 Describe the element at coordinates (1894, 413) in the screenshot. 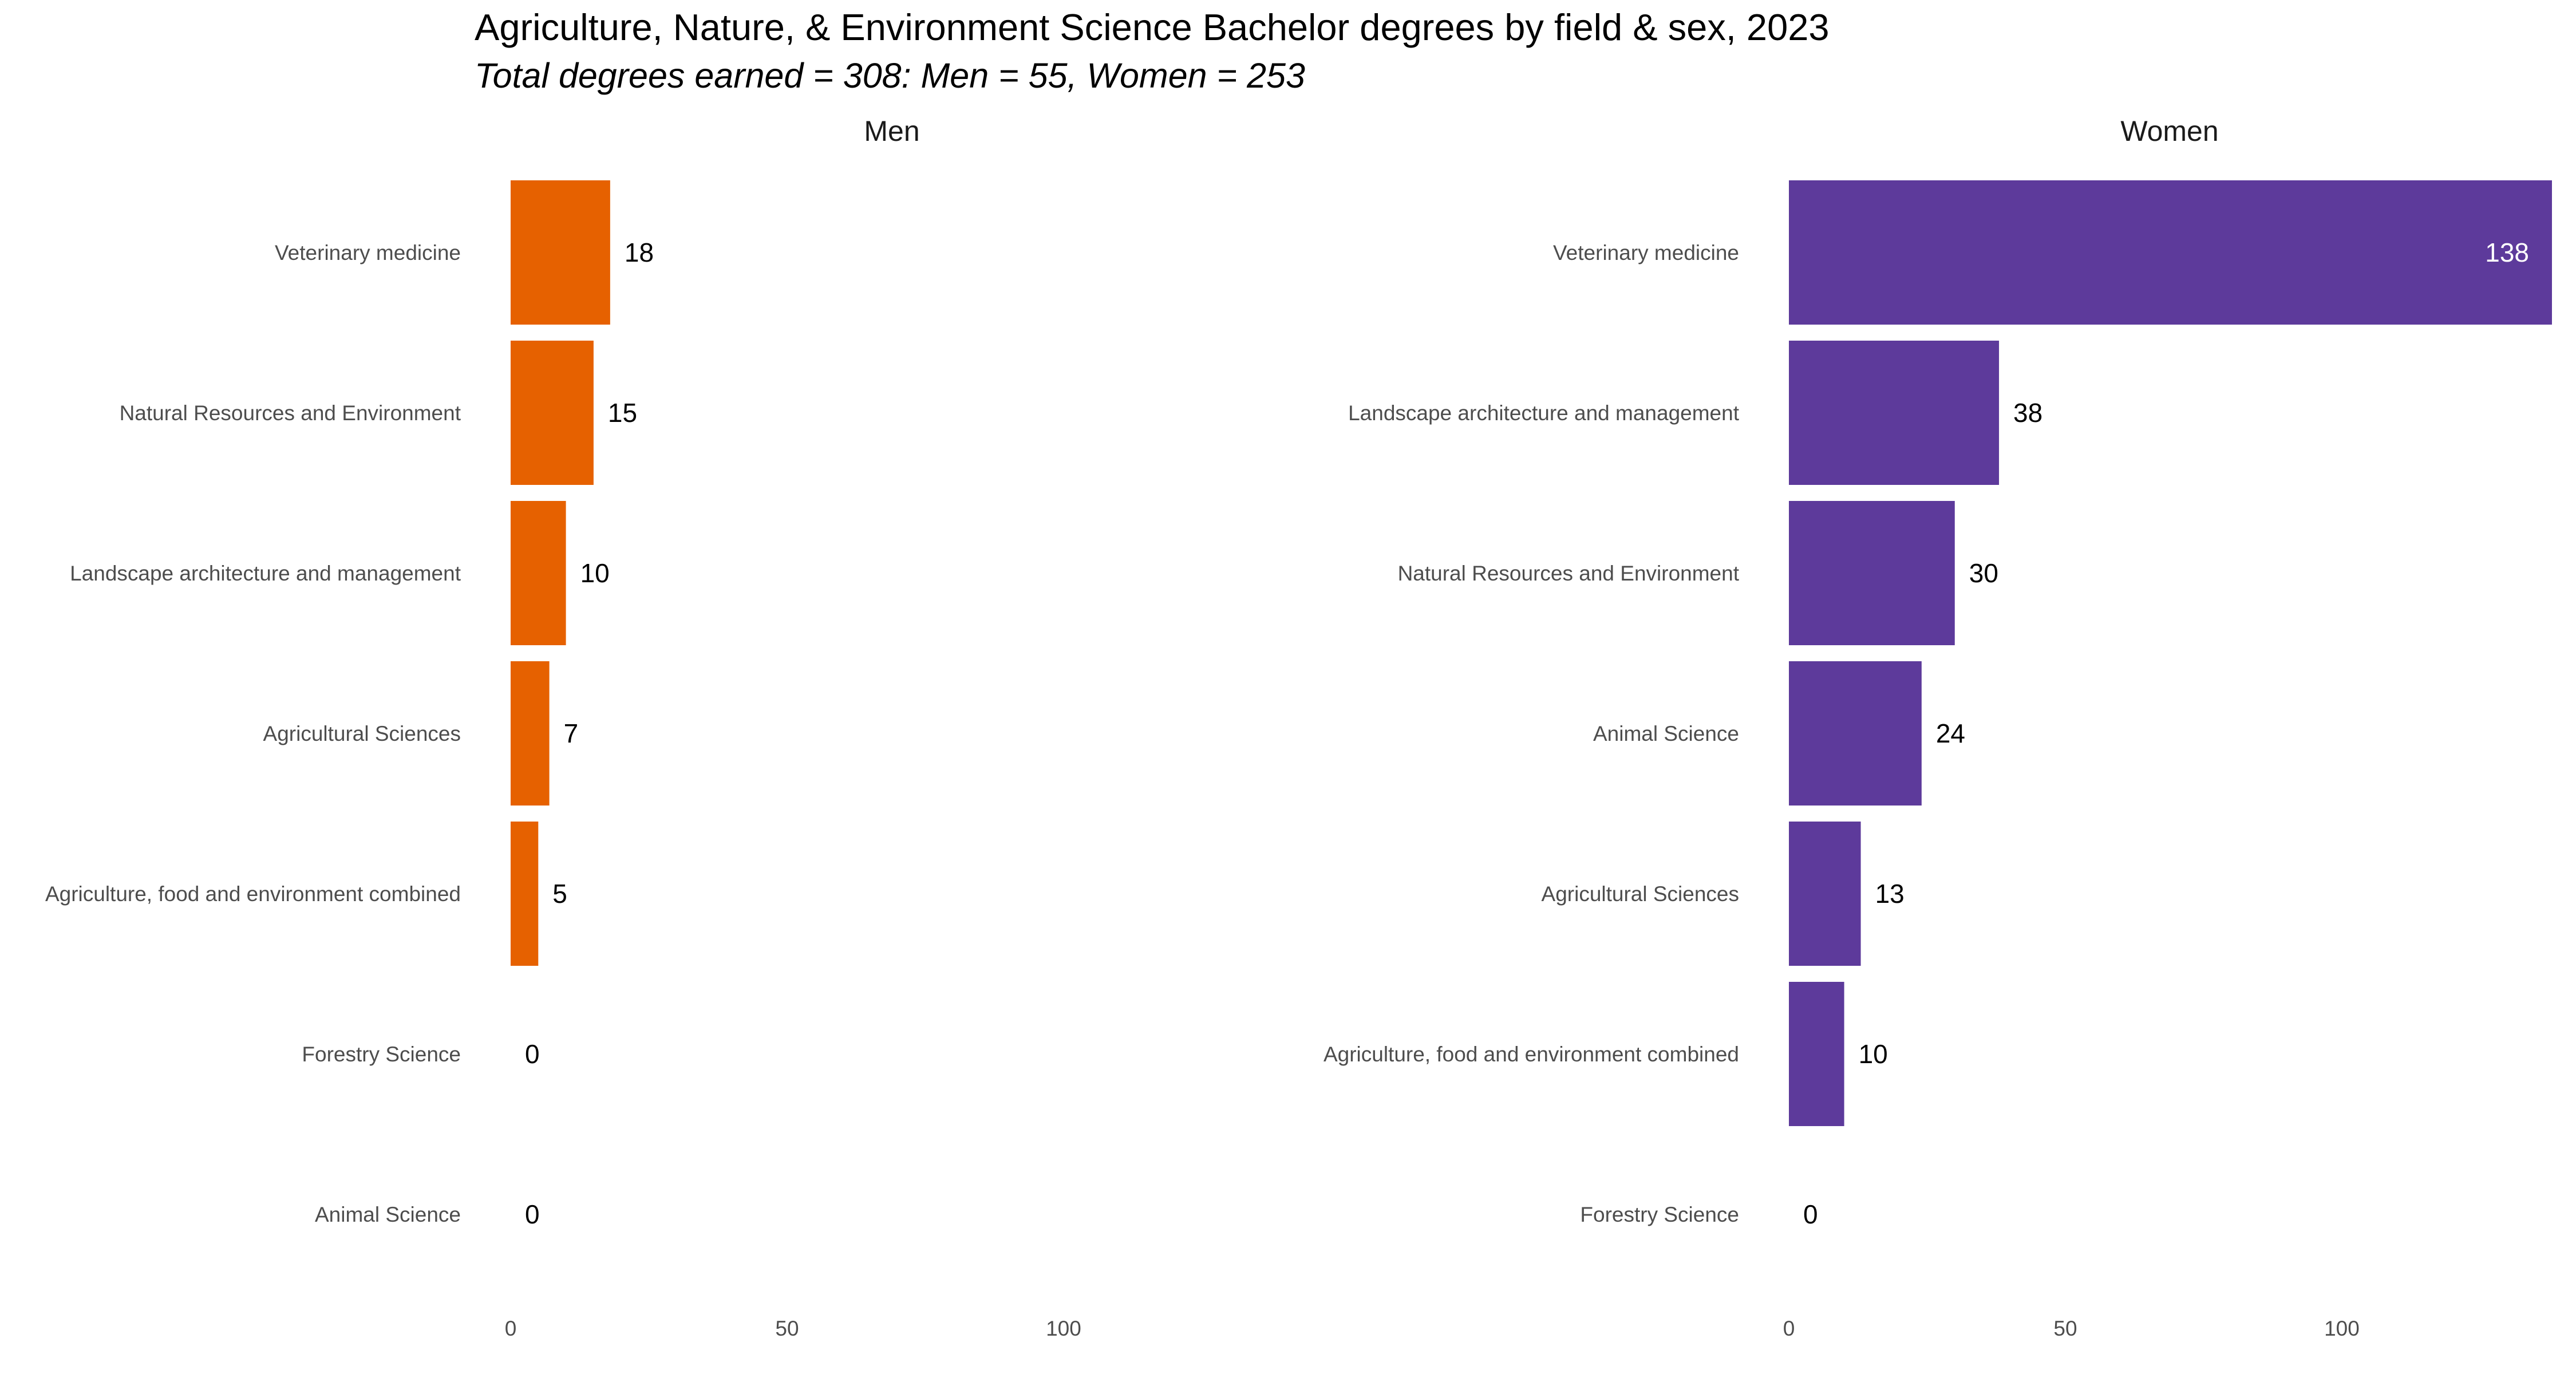

I see `bar-women-landscape-architecture-and-management` at that location.